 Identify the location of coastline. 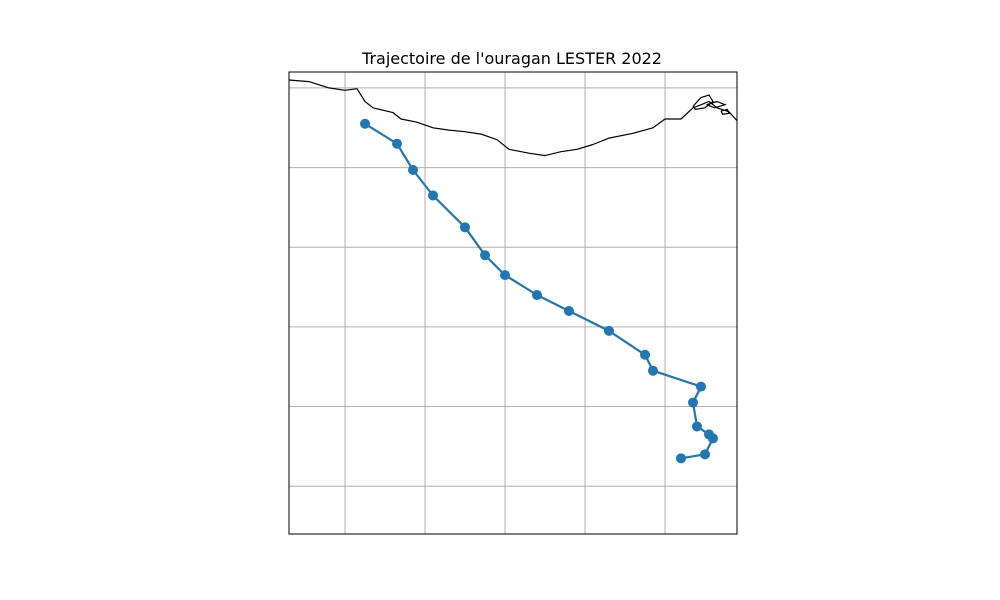
(513, 118).